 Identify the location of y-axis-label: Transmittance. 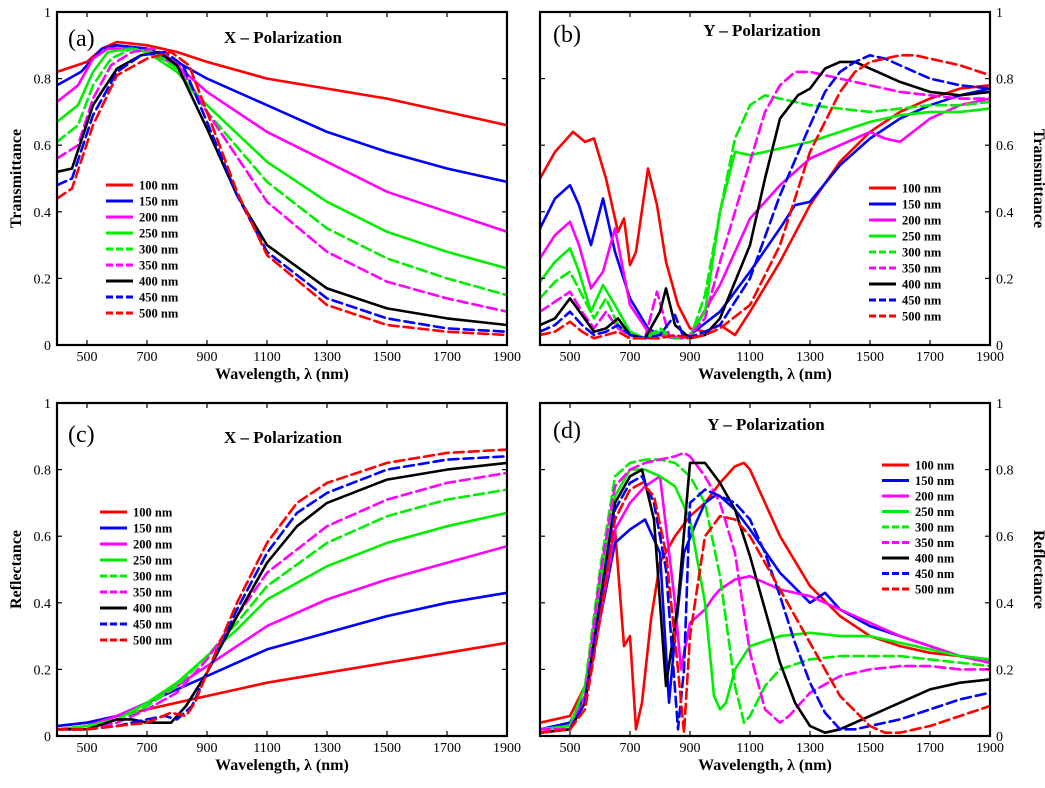
(16, 178).